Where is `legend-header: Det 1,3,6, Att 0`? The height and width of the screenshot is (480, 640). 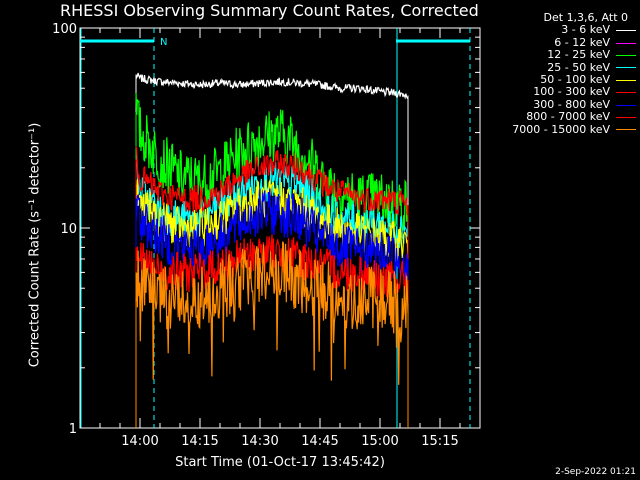
legend-header: Det 1,3,6, Att 0 is located at coordinates (585, 17).